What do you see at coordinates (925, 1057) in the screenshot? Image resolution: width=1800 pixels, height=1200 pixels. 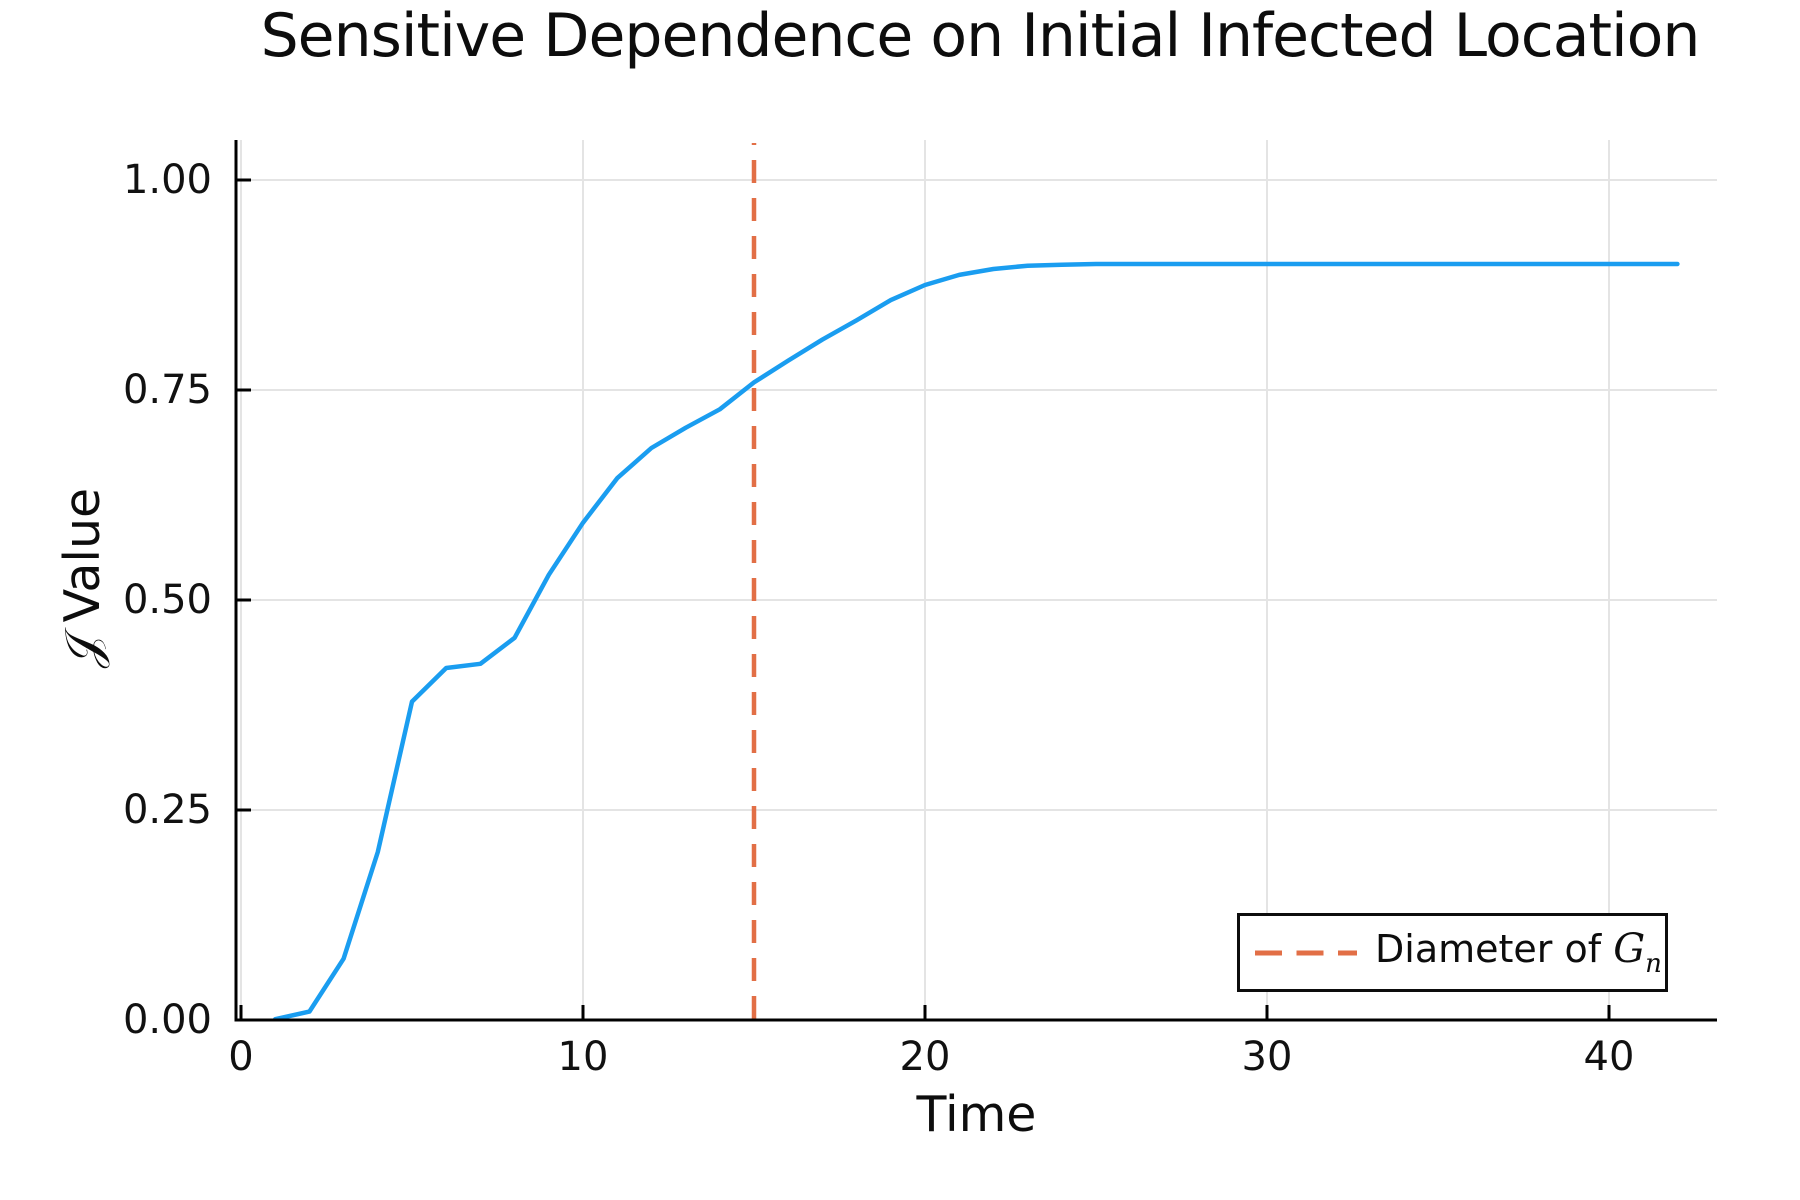 I see `x-tick-label: 20` at bounding box center [925, 1057].